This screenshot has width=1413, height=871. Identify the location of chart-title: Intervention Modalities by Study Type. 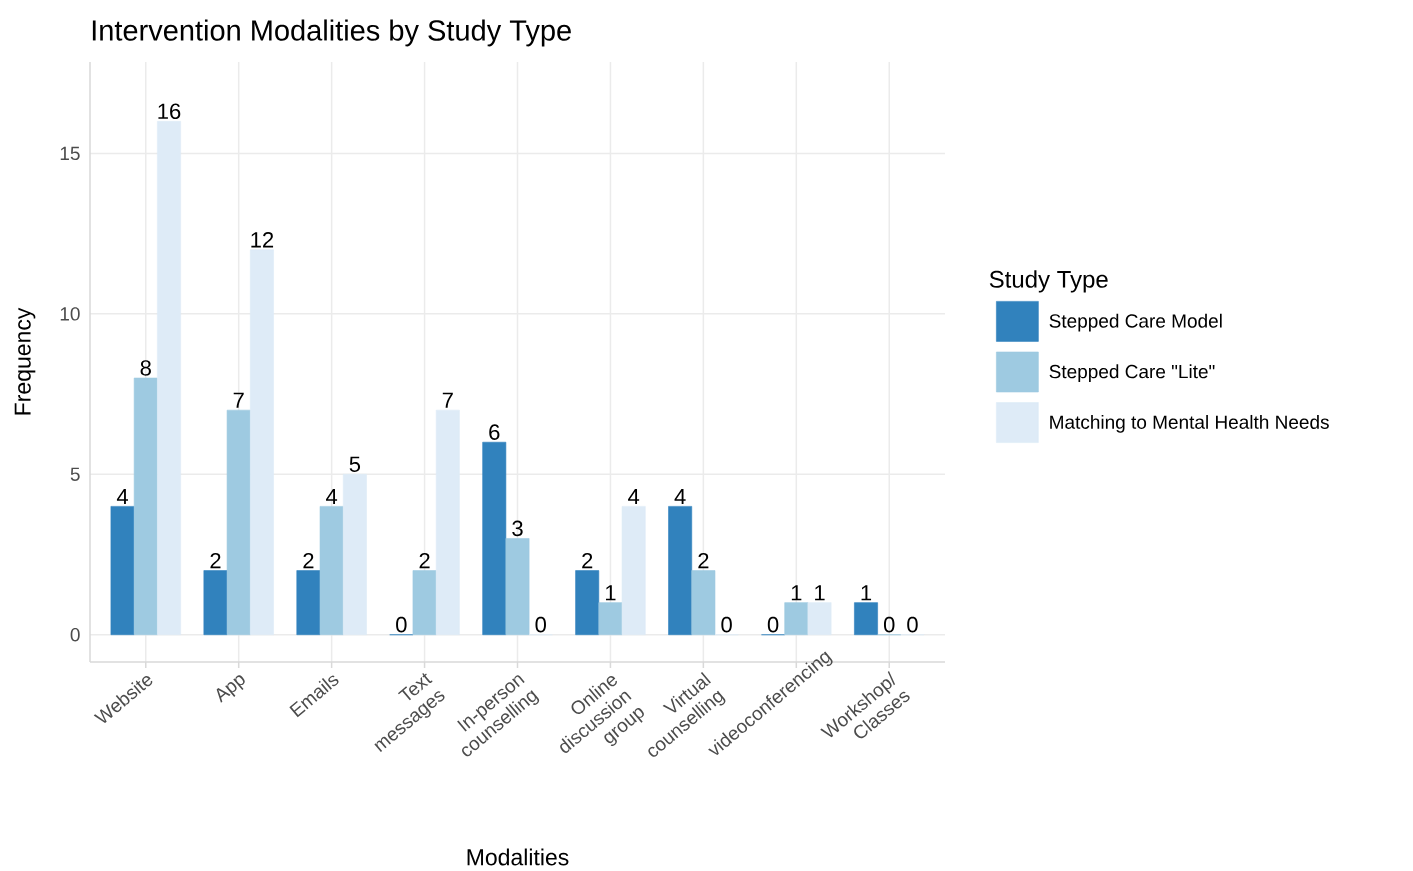
(331, 33).